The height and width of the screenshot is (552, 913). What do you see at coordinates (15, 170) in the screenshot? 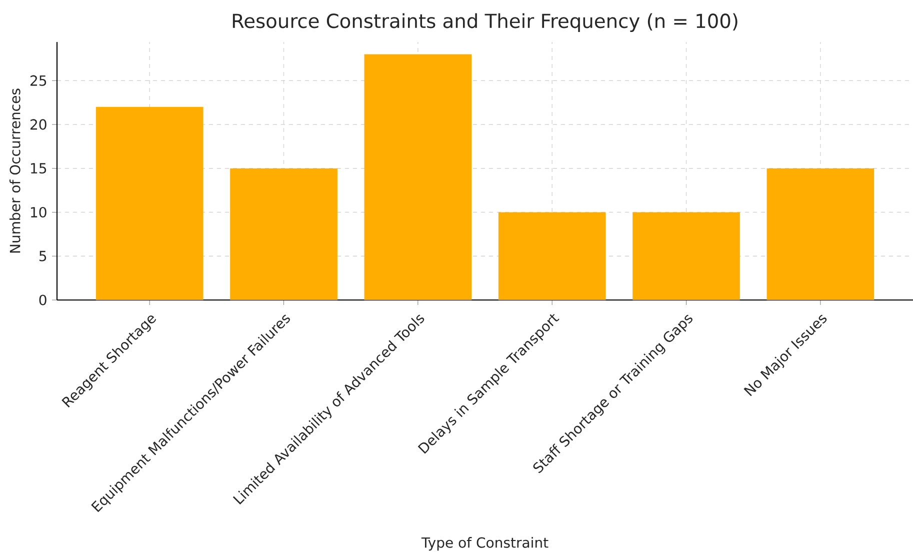
I see `y-axis-title: Number of Occurrences` at bounding box center [15, 170].